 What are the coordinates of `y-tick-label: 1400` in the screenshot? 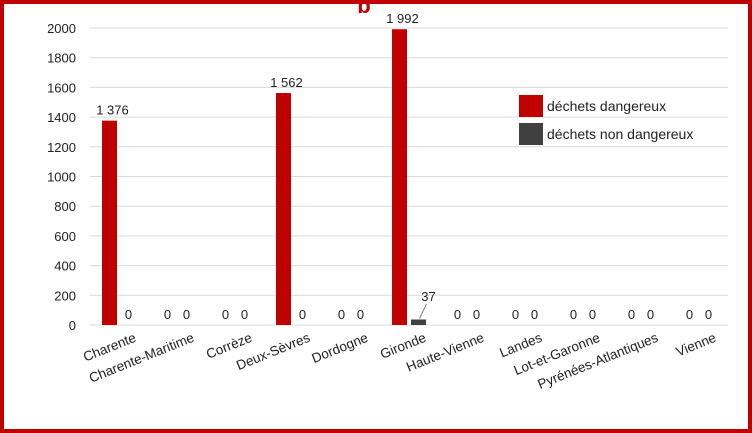 It's located at (61, 117).